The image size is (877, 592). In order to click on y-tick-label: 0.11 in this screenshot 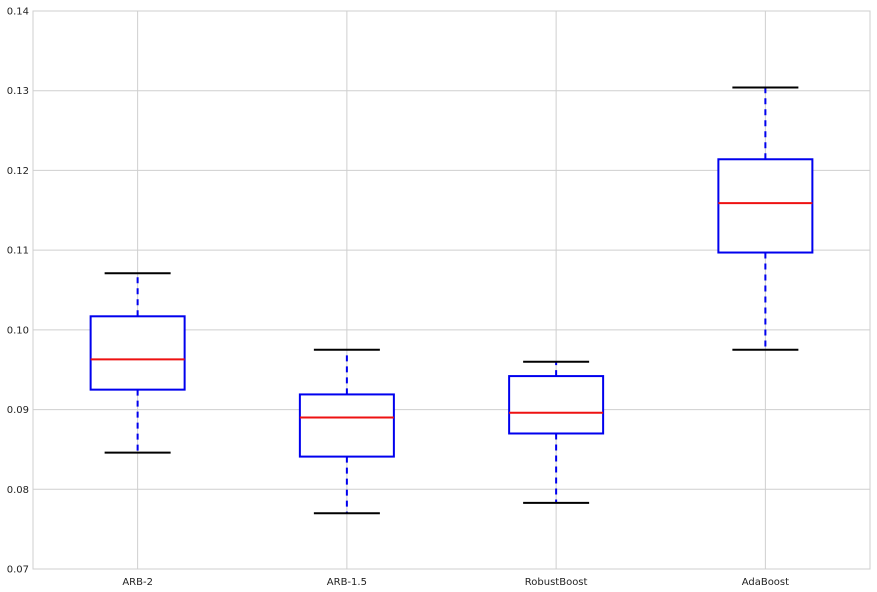, I will do `click(18, 251)`.